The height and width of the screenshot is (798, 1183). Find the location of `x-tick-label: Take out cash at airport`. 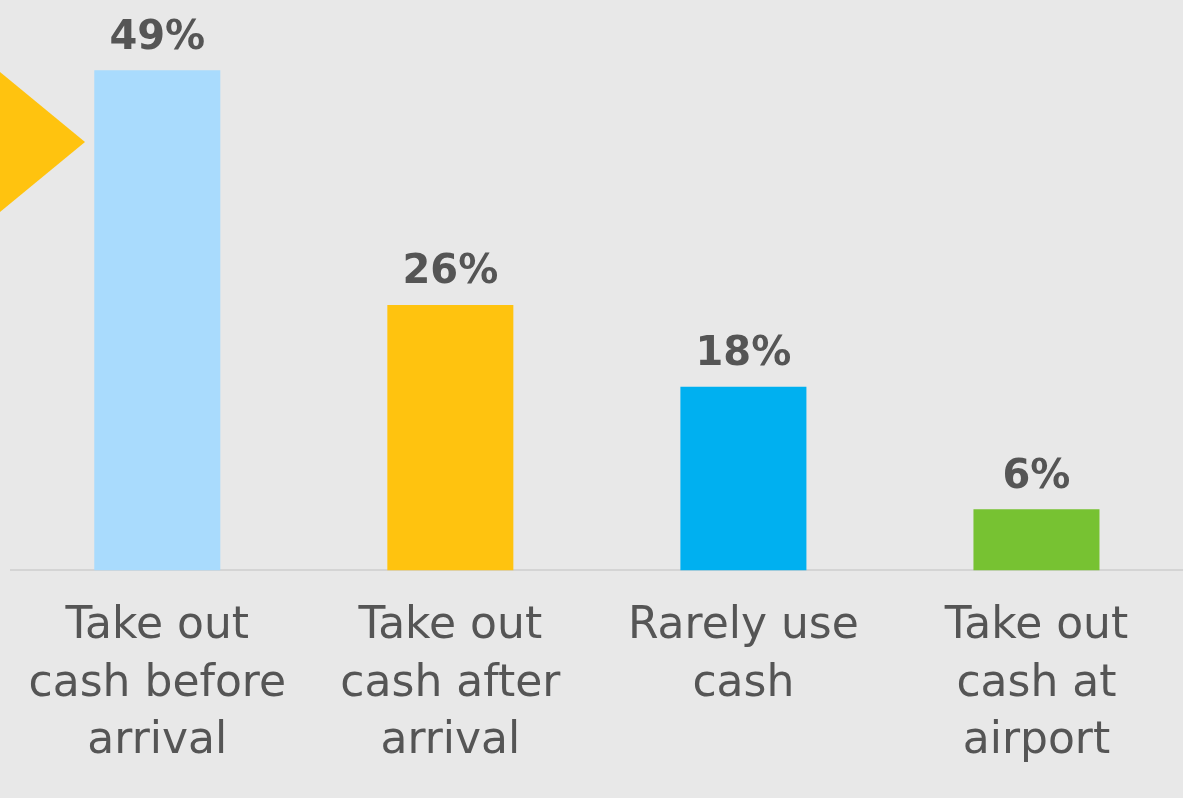

x-tick-label: Take out cash at airport is located at coordinates (1036, 680).